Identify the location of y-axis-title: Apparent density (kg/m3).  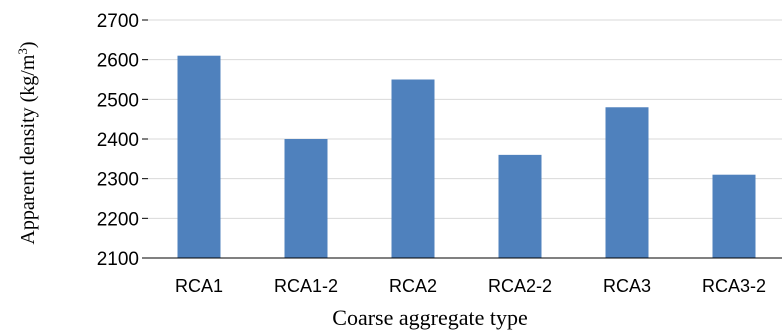
(27, 142).